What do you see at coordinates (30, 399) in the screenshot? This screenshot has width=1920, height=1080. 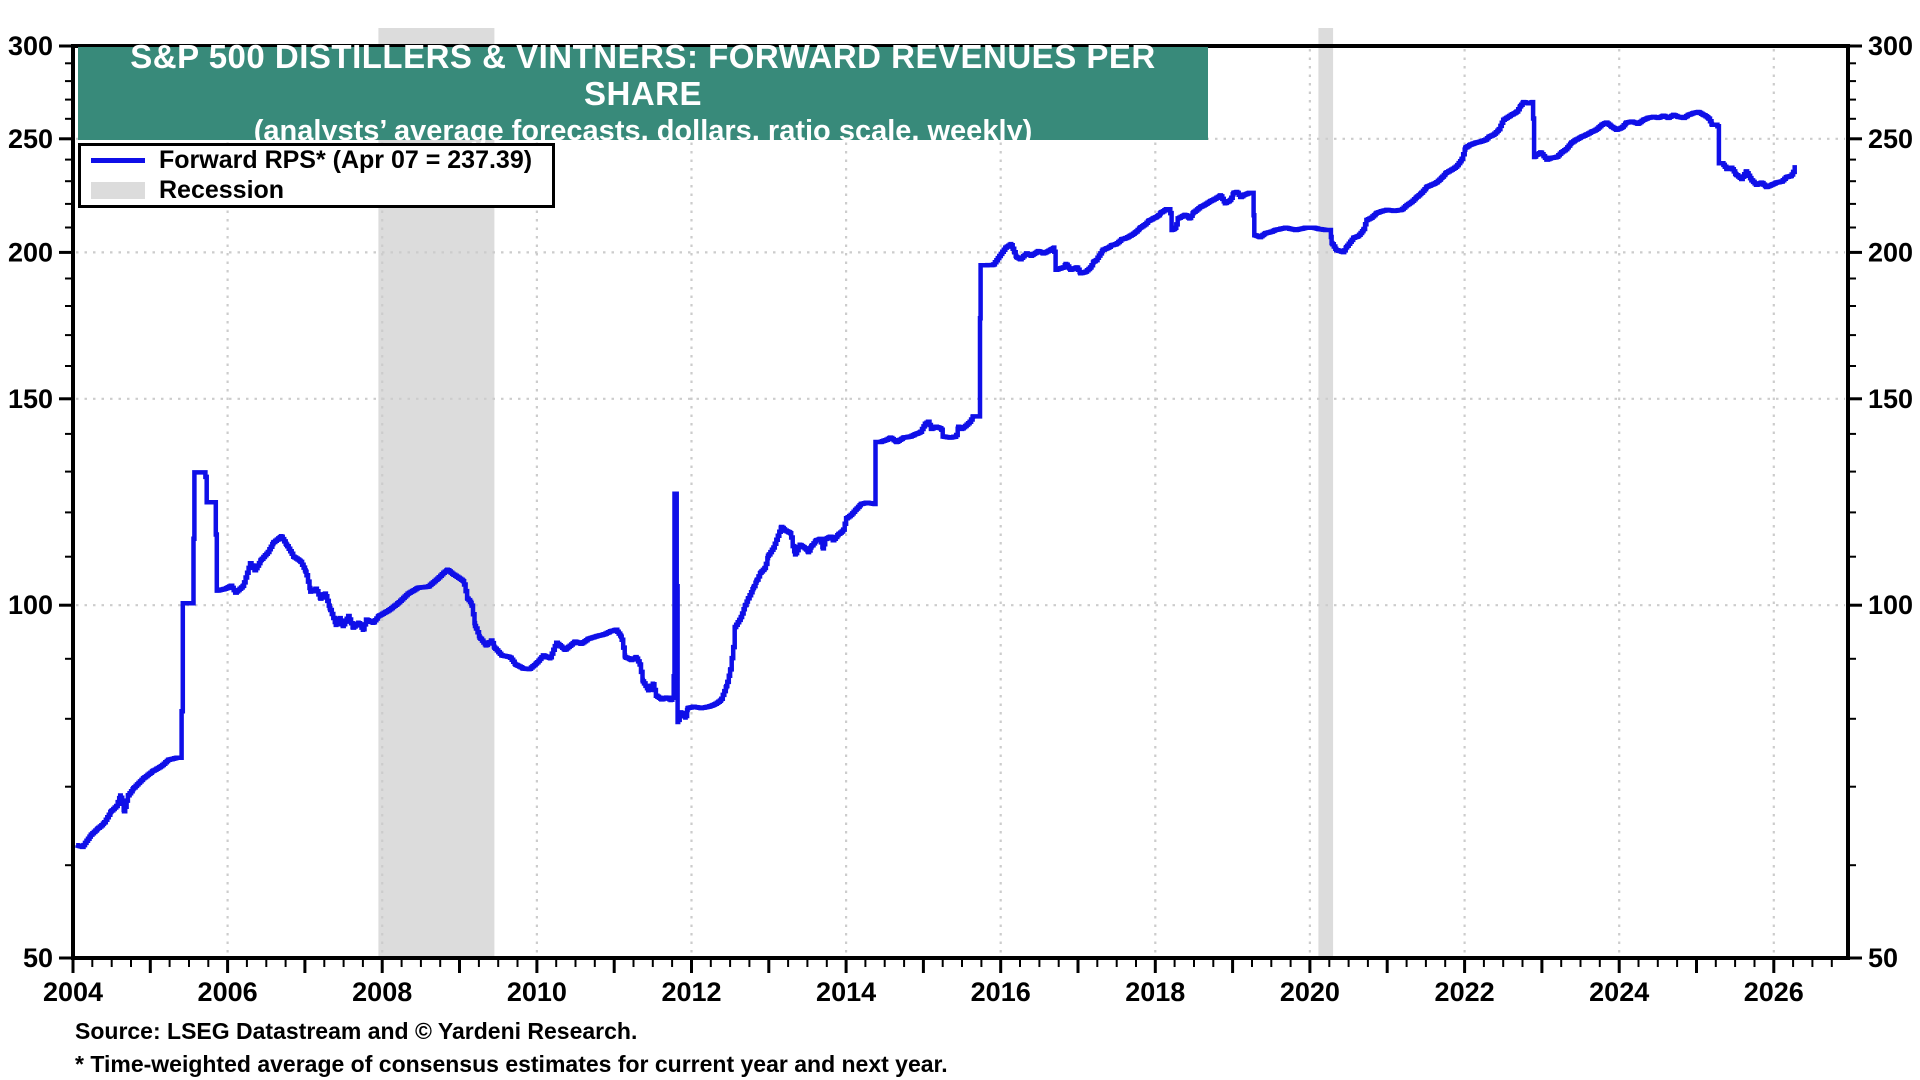 I see `y-axis-label-left: 150` at bounding box center [30, 399].